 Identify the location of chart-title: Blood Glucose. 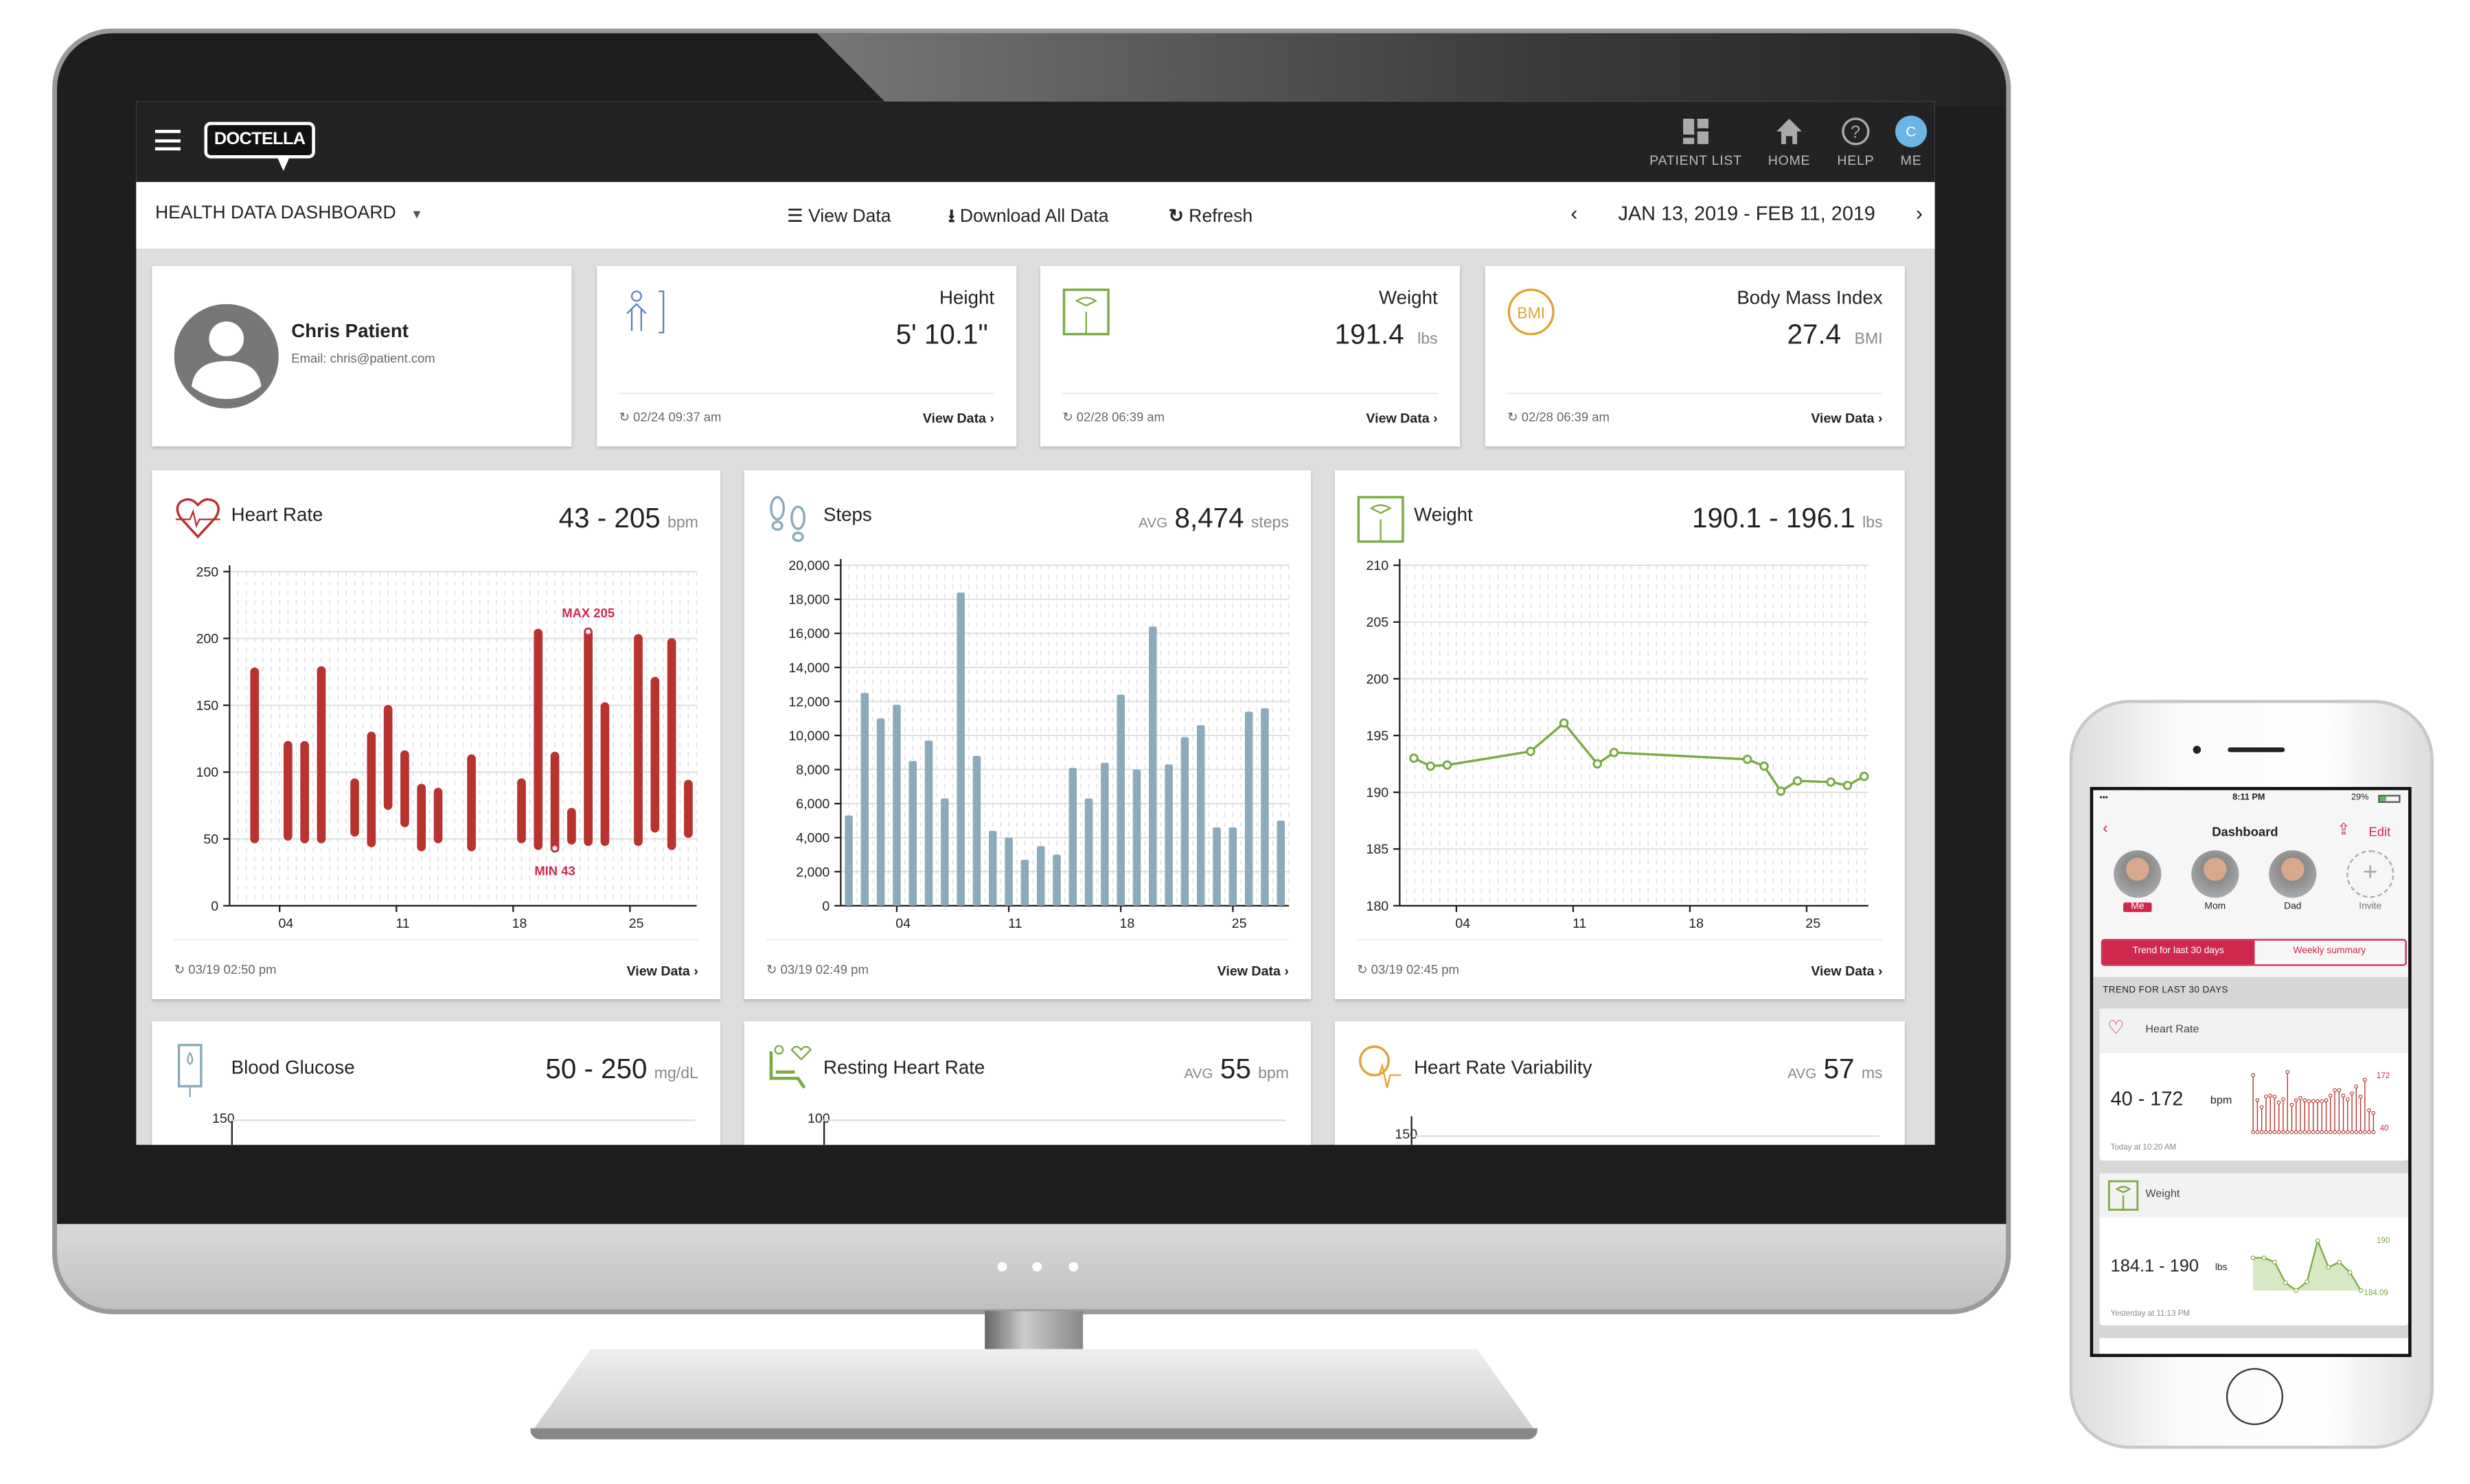
(293, 1067).